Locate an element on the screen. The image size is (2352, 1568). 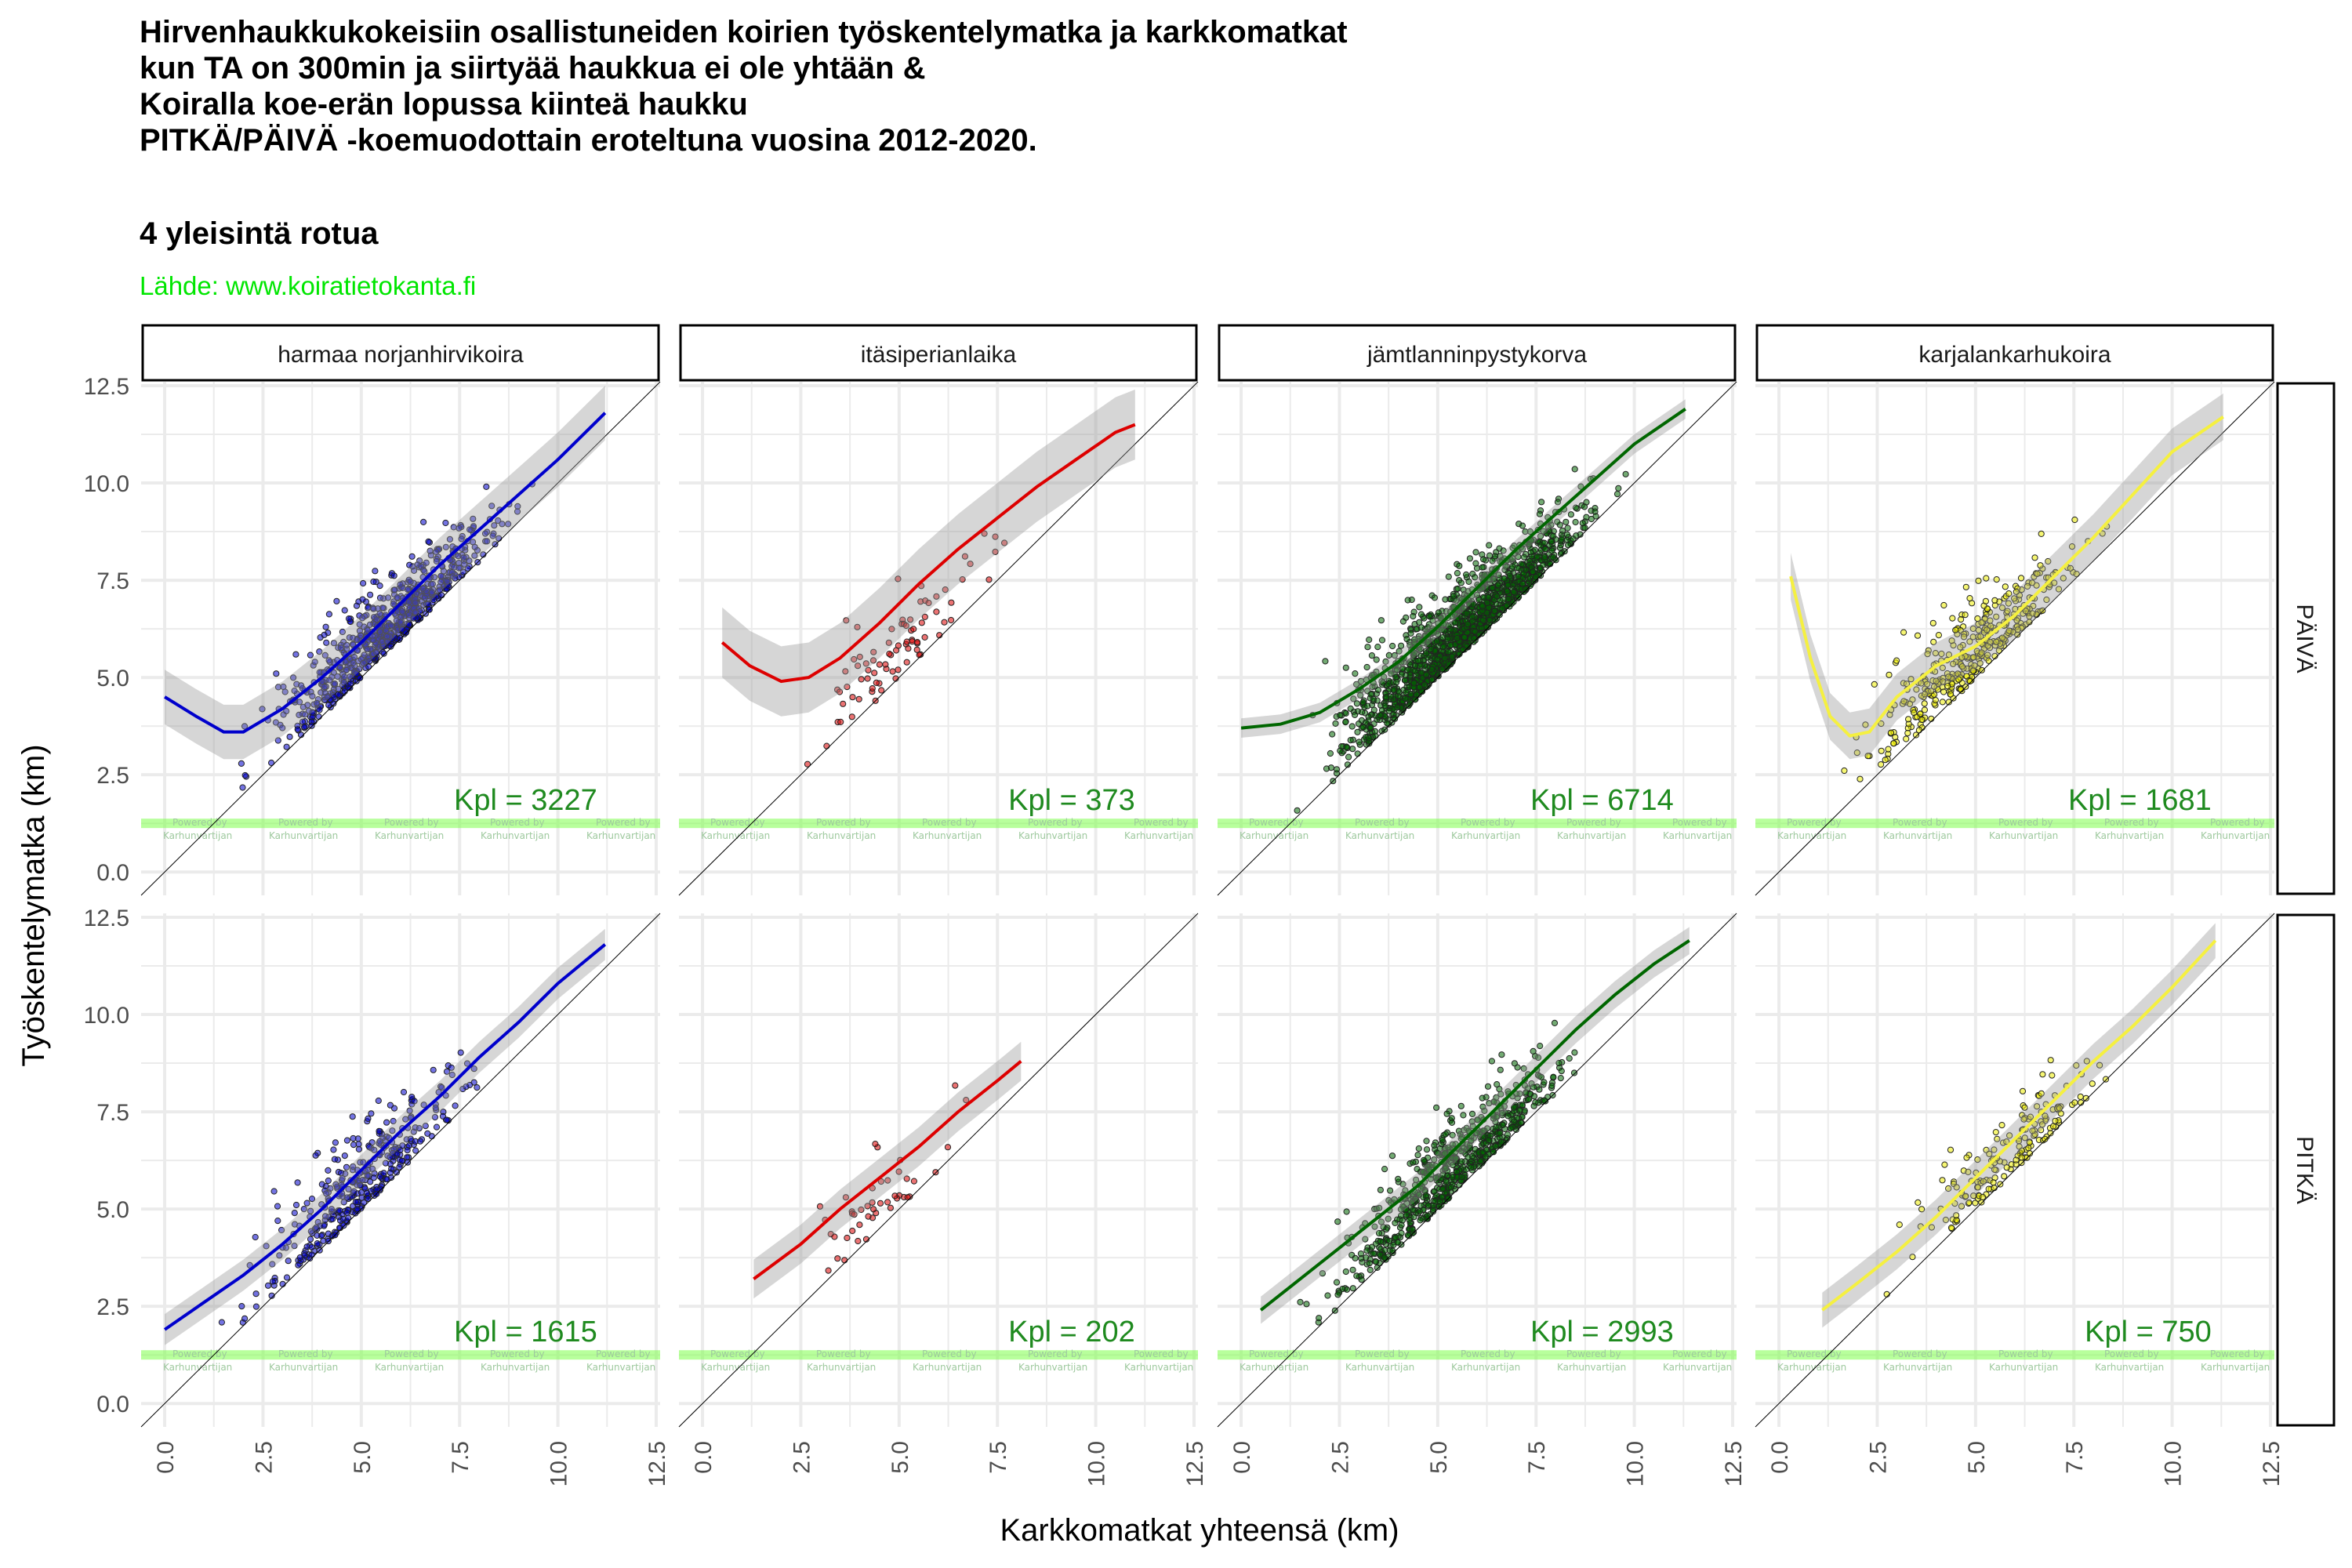
y-tick-label: 2.5 is located at coordinates (112, 1307).